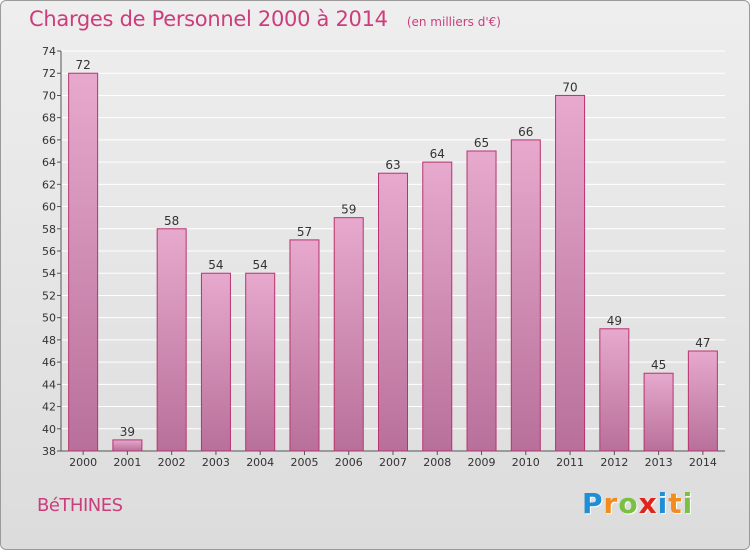  What do you see at coordinates (702, 343) in the screenshot?
I see `data-label: 47` at bounding box center [702, 343].